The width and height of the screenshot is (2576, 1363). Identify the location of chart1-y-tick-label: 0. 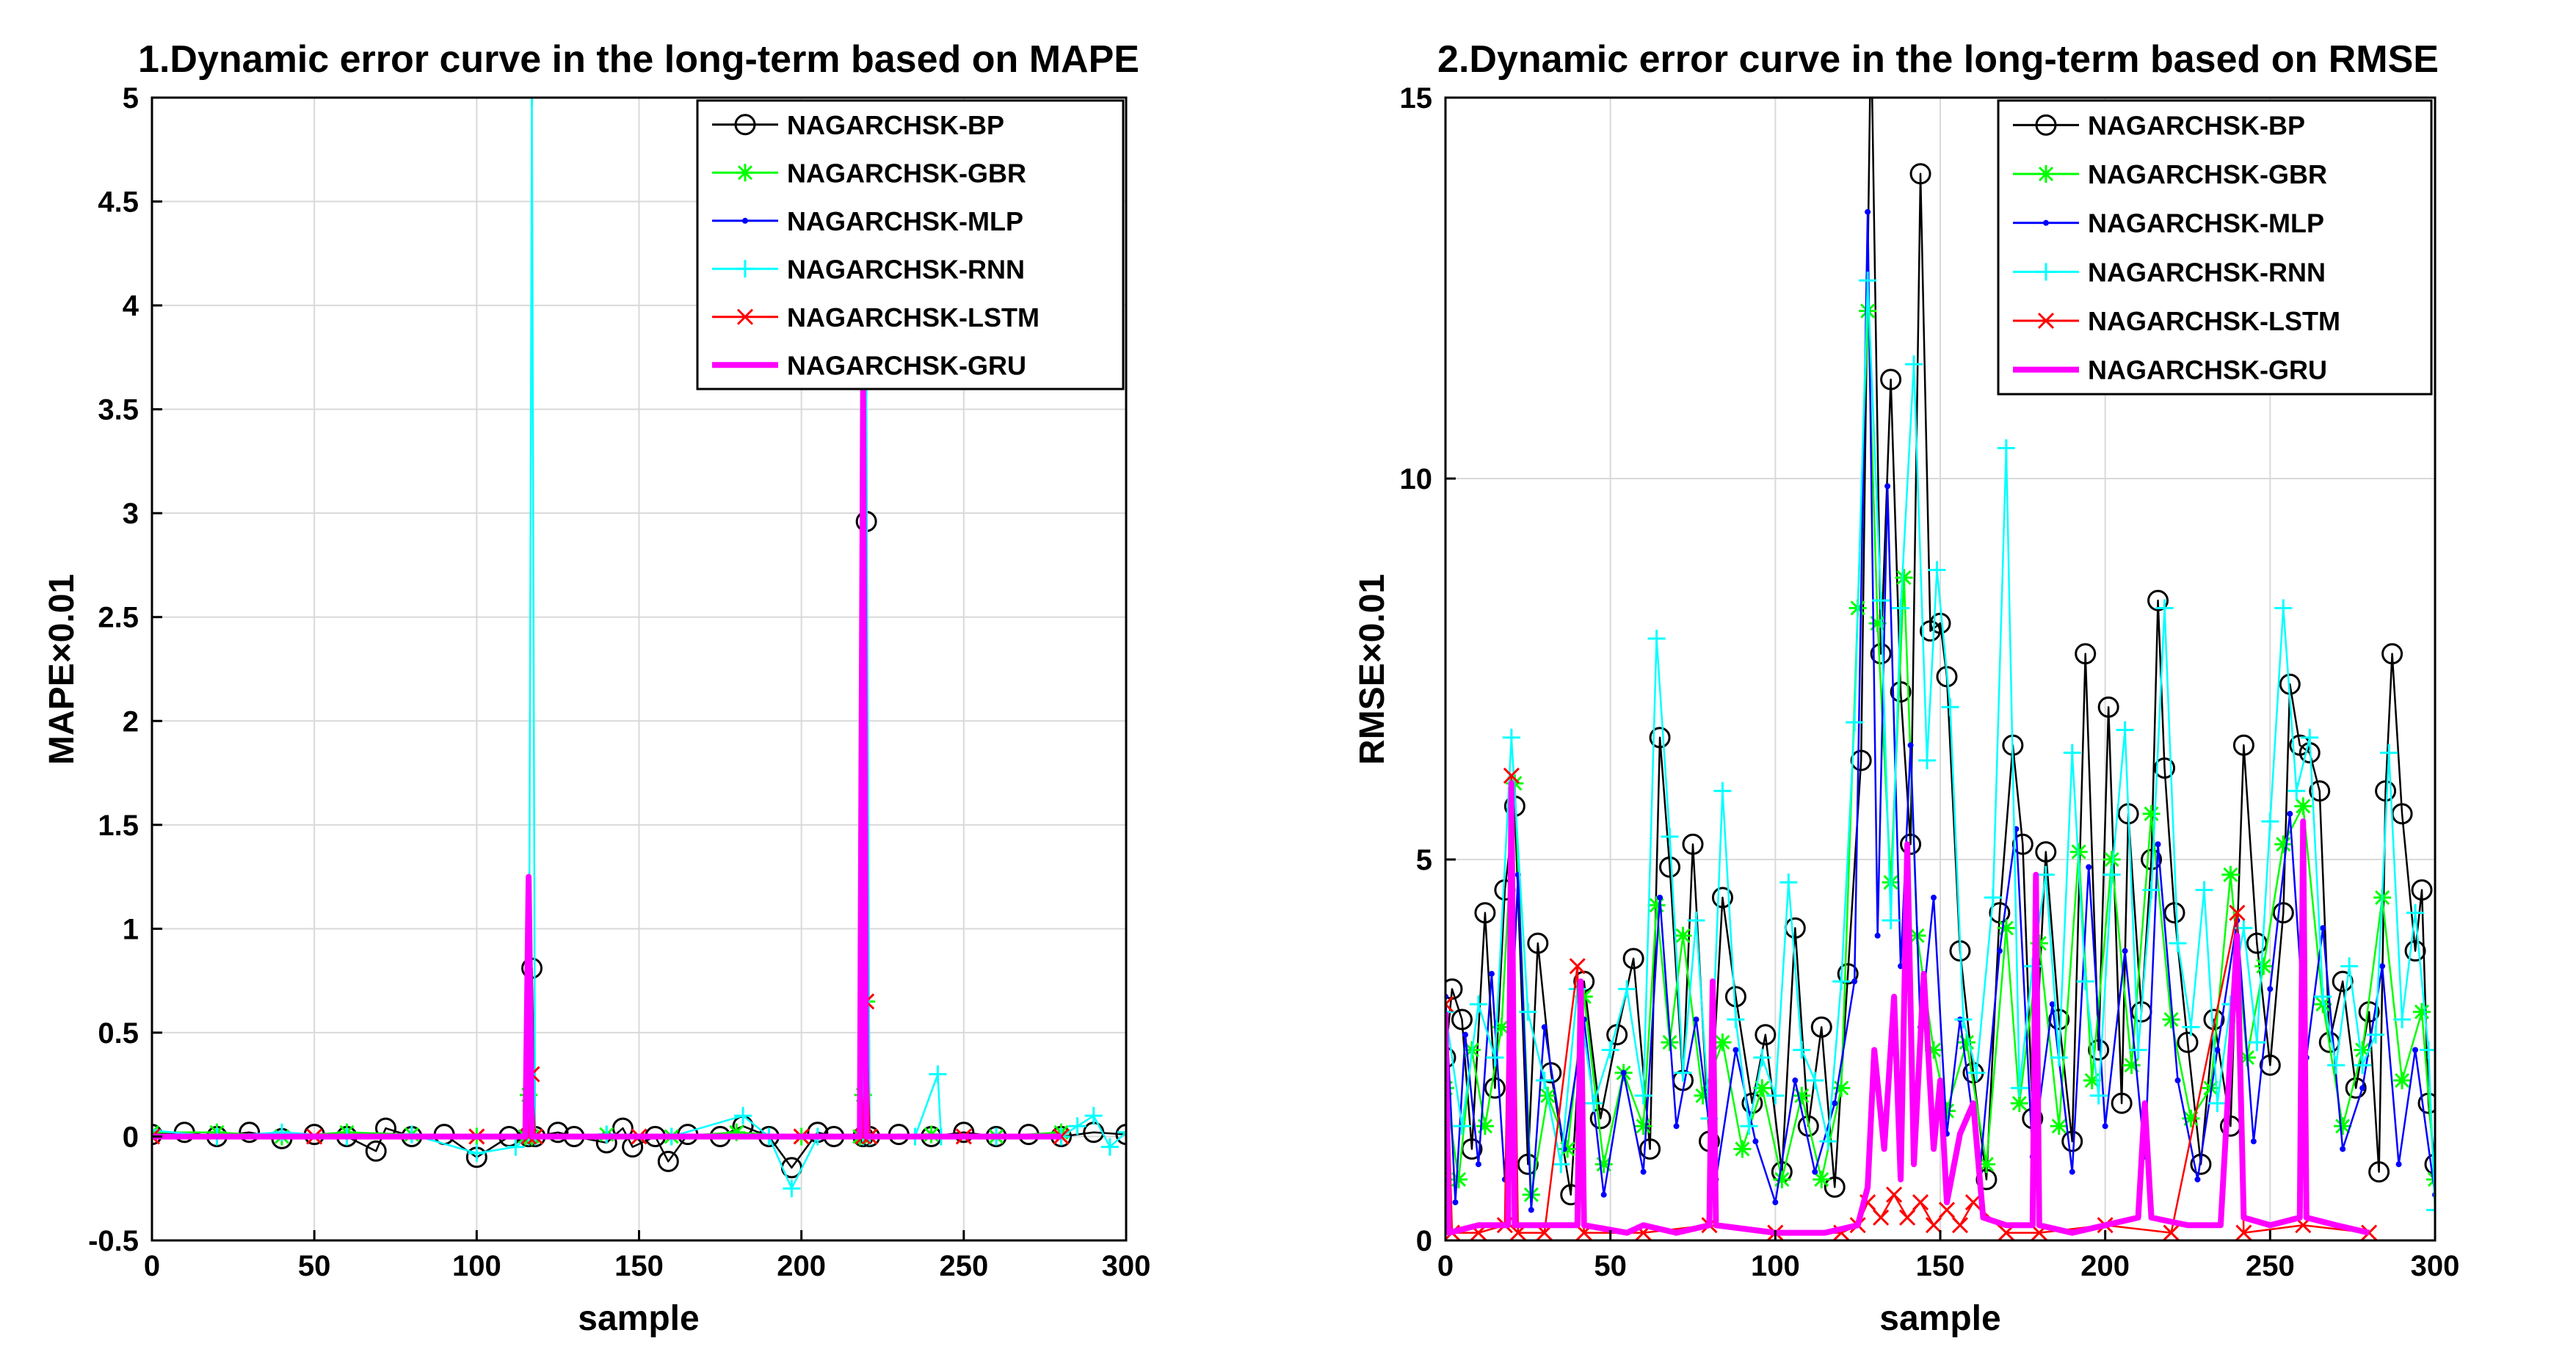
(131, 1137).